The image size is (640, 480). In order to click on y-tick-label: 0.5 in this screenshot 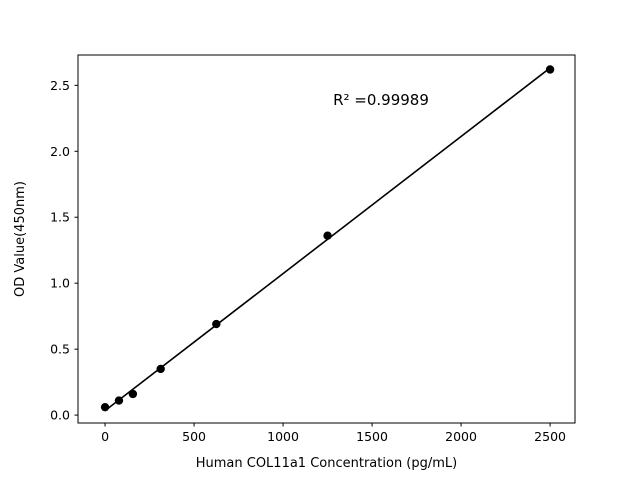, I will do `click(60, 349)`.